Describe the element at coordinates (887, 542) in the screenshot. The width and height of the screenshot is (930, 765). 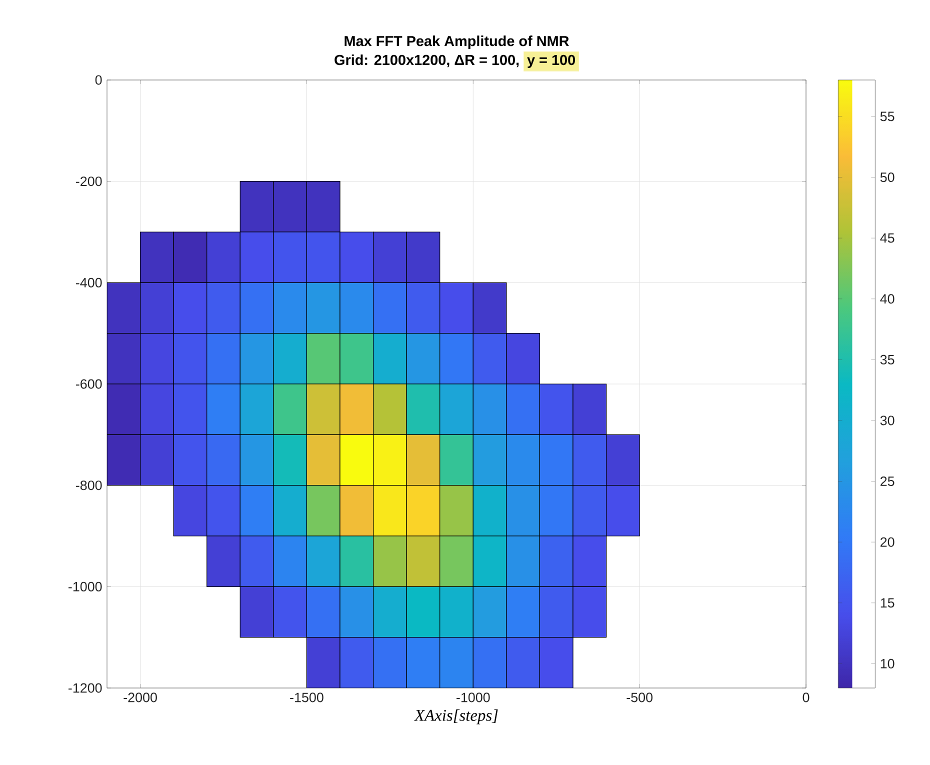
I see `color-bar-label: 20` at that location.